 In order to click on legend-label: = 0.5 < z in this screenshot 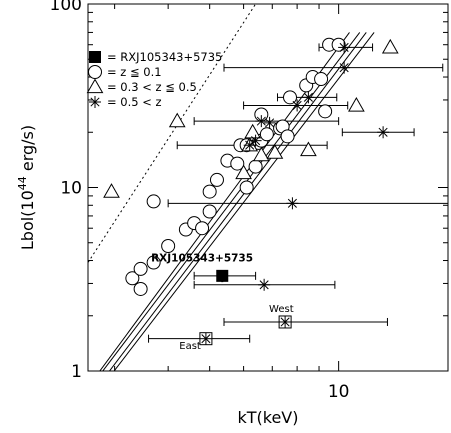, I will do `click(134, 102)`.